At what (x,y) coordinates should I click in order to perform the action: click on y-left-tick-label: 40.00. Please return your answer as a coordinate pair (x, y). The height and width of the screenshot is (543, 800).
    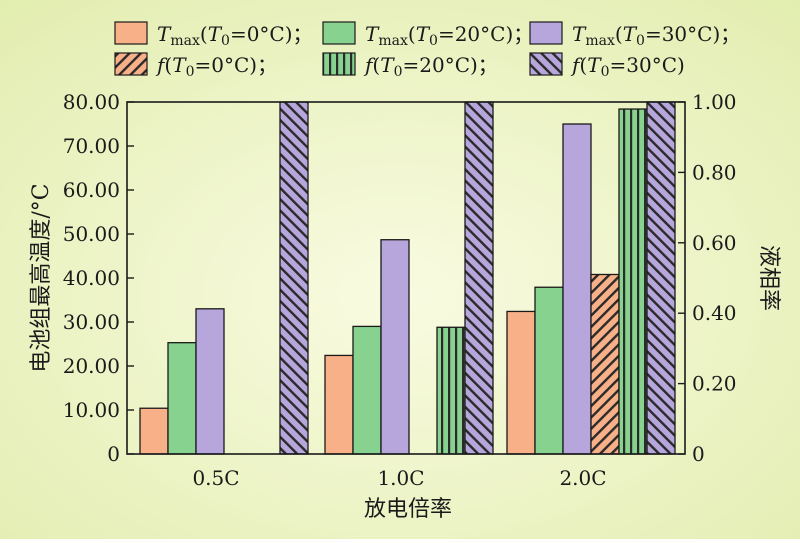
    Looking at the image, I should click on (91, 278).